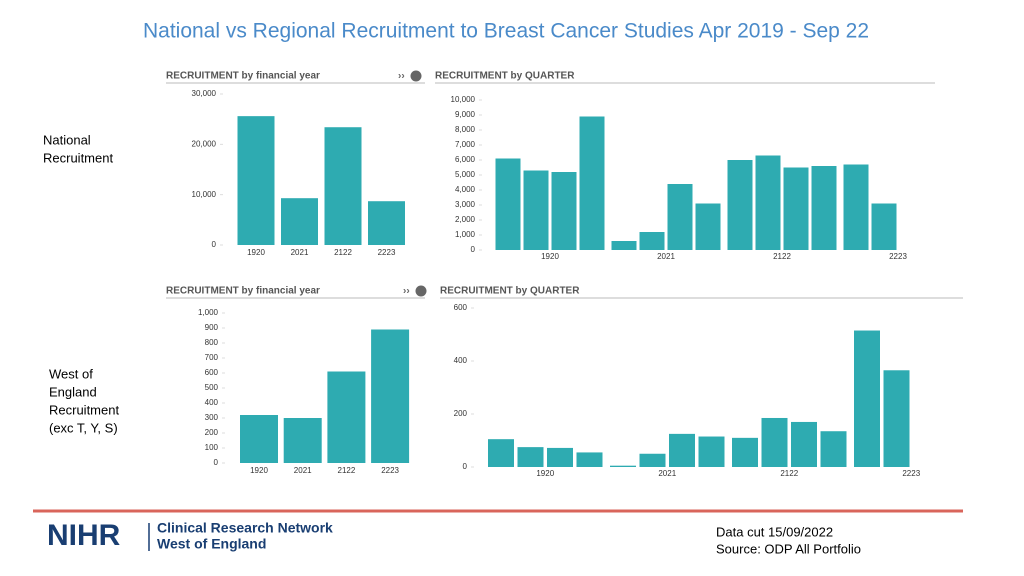 Image resolution: width=1024 pixels, height=576 pixels. Describe the element at coordinates (204, 93) in the screenshot. I see `y-tick-label: 30,000` at that location.